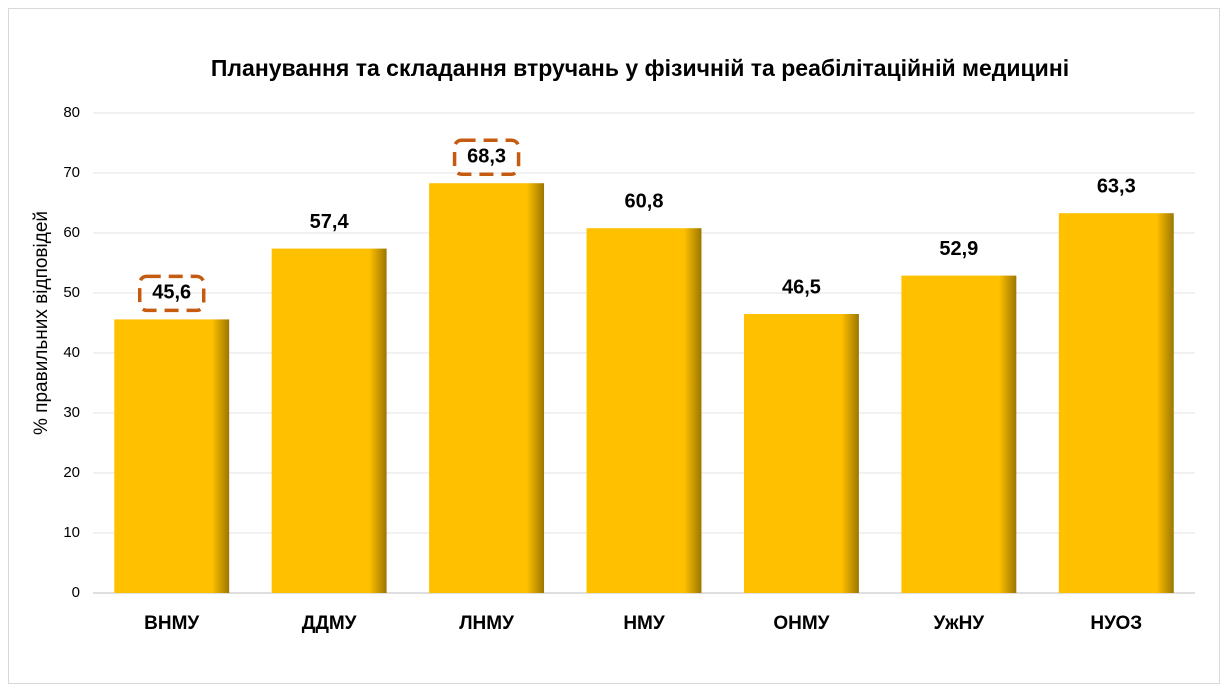 This screenshot has height=693, width=1230. What do you see at coordinates (958, 249) in the screenshot?
I see `value-label: 52,9` at bounding box center [958, 249].